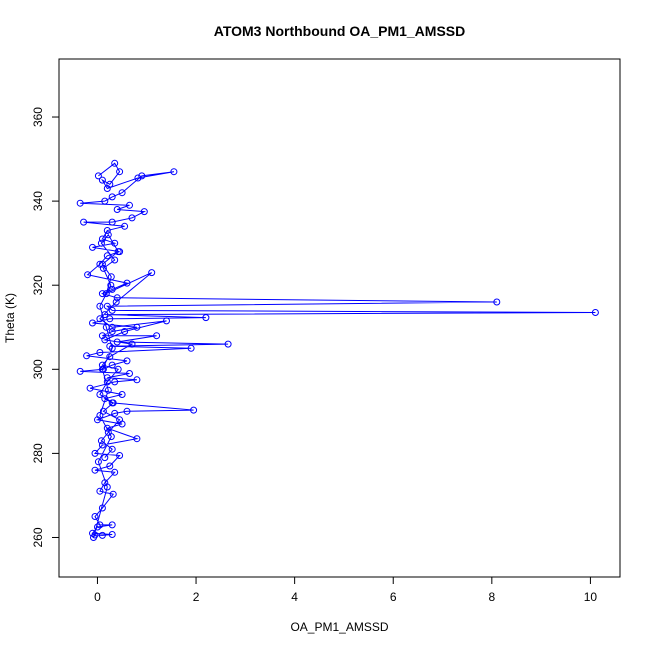 Image resolution: width=650 pixels, height=650 pixels. I want to click on x-tick-label: 10, so click(591, 597).